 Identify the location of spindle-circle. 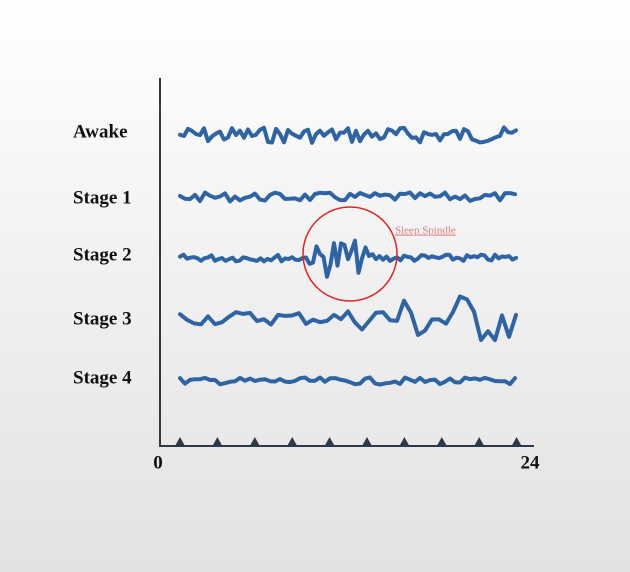
(350, 254).